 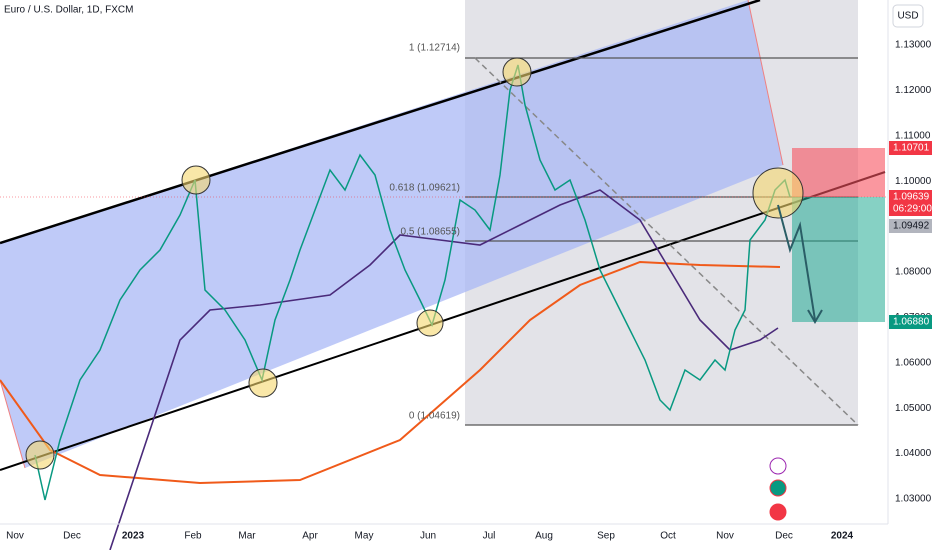 I want to click on time-label: Aug, so click(x=544, y=536).